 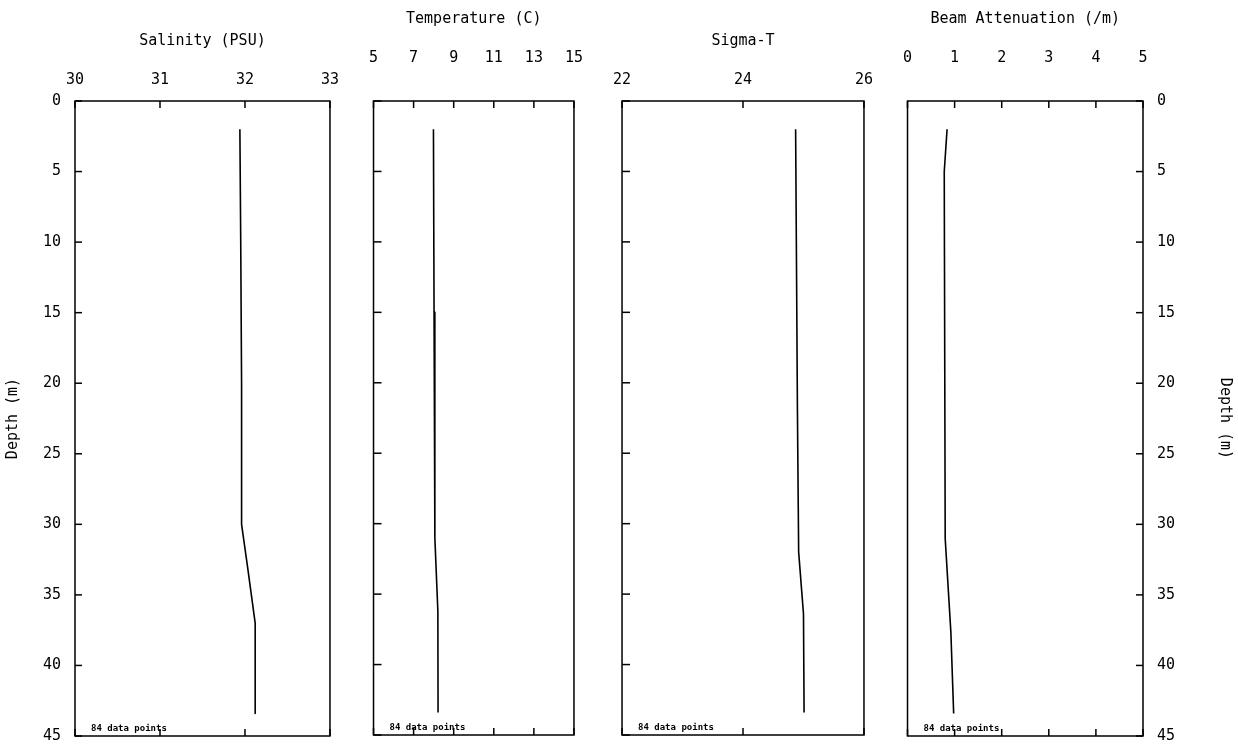 I want to click on y2-tick-label: 15, so click(x=1166, y=311).